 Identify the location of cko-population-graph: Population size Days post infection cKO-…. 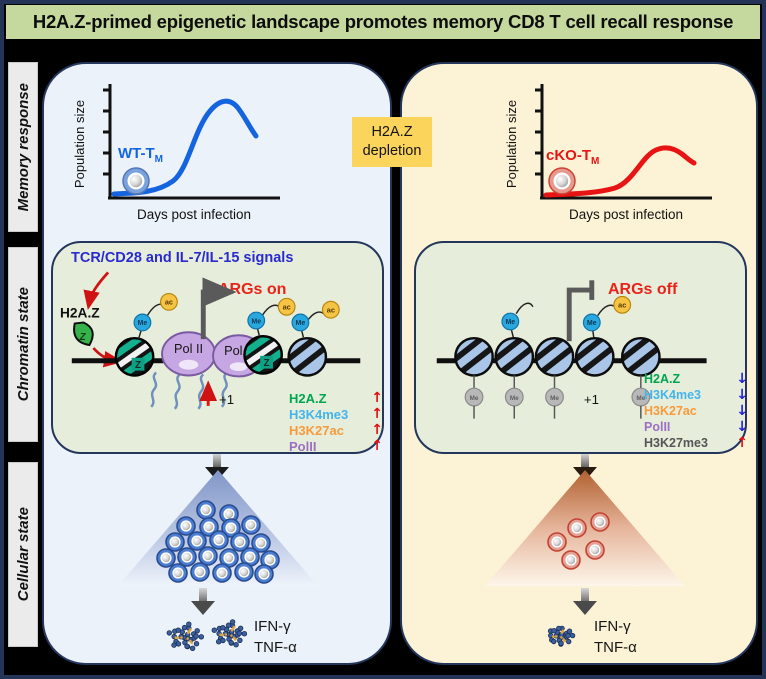
(608, 153).